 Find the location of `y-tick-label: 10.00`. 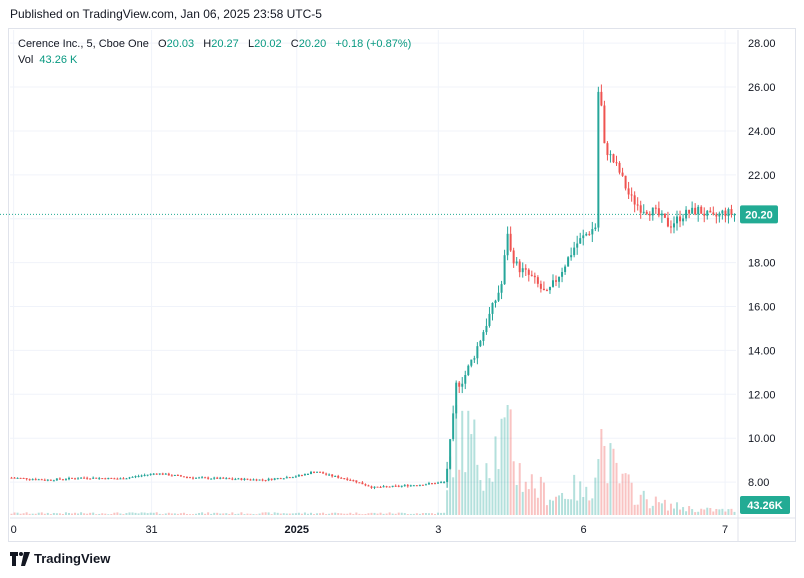

y-tick-label: 10.00 is located at coordinates (762, 439).